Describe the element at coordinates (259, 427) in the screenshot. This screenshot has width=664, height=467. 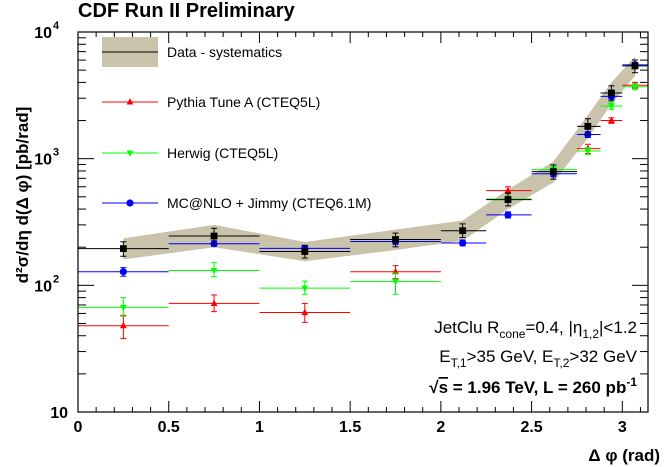
I see `x-tick-label: 1` at that location.